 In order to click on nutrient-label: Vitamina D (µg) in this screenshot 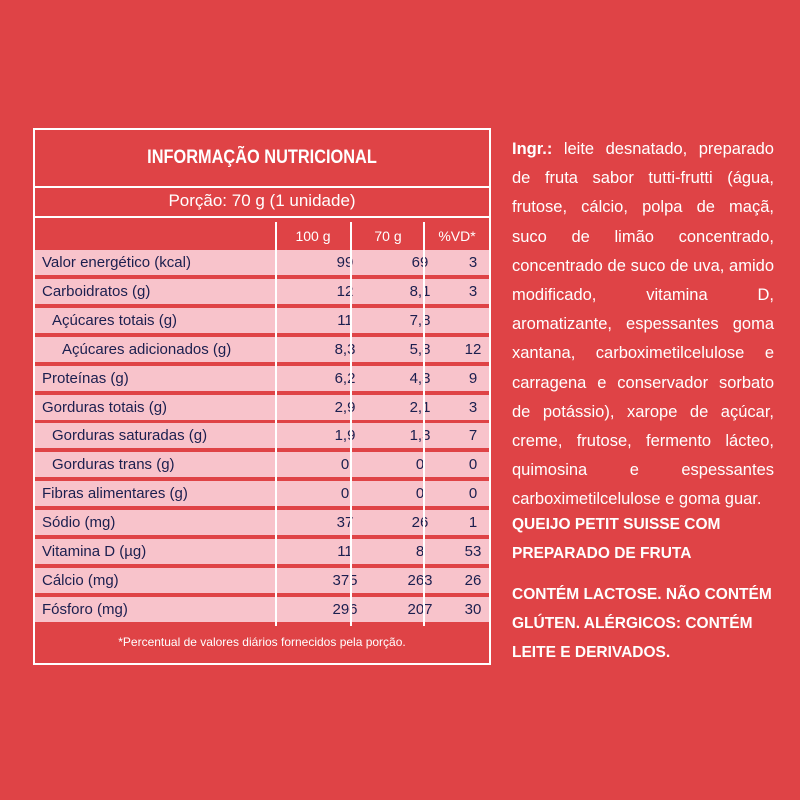, I will do `click(94, 551)`.